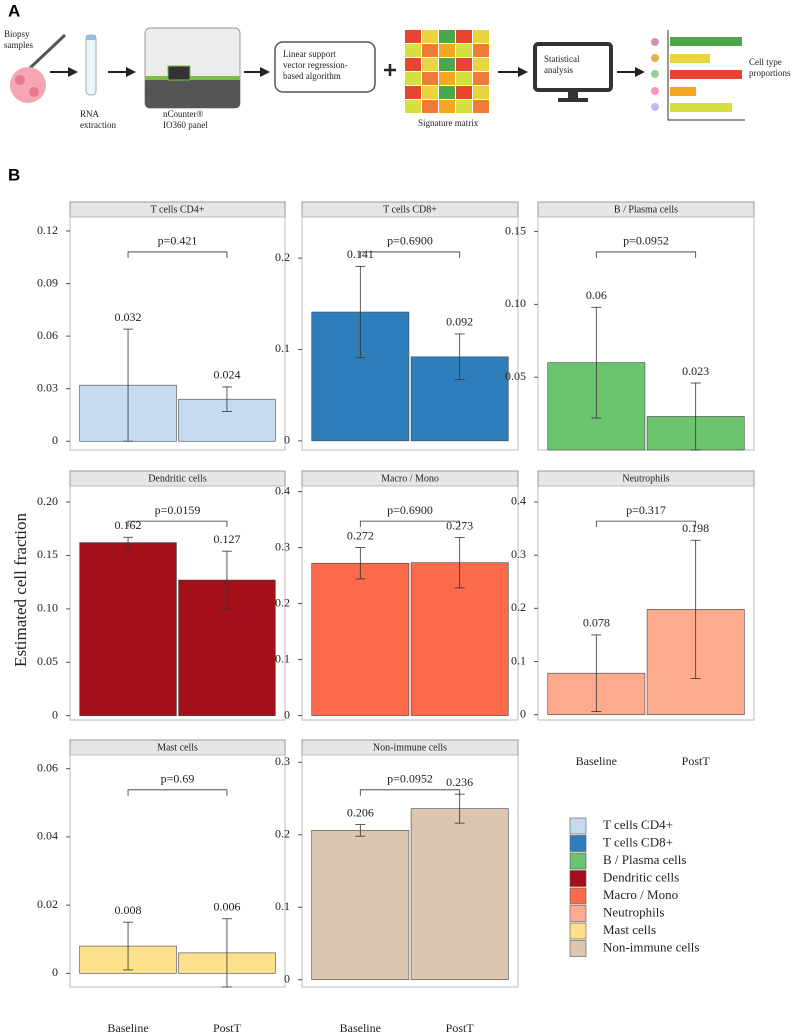 This screenshot has height=1036, width=792. I want to click on step-label: samples, so click(18, 45).